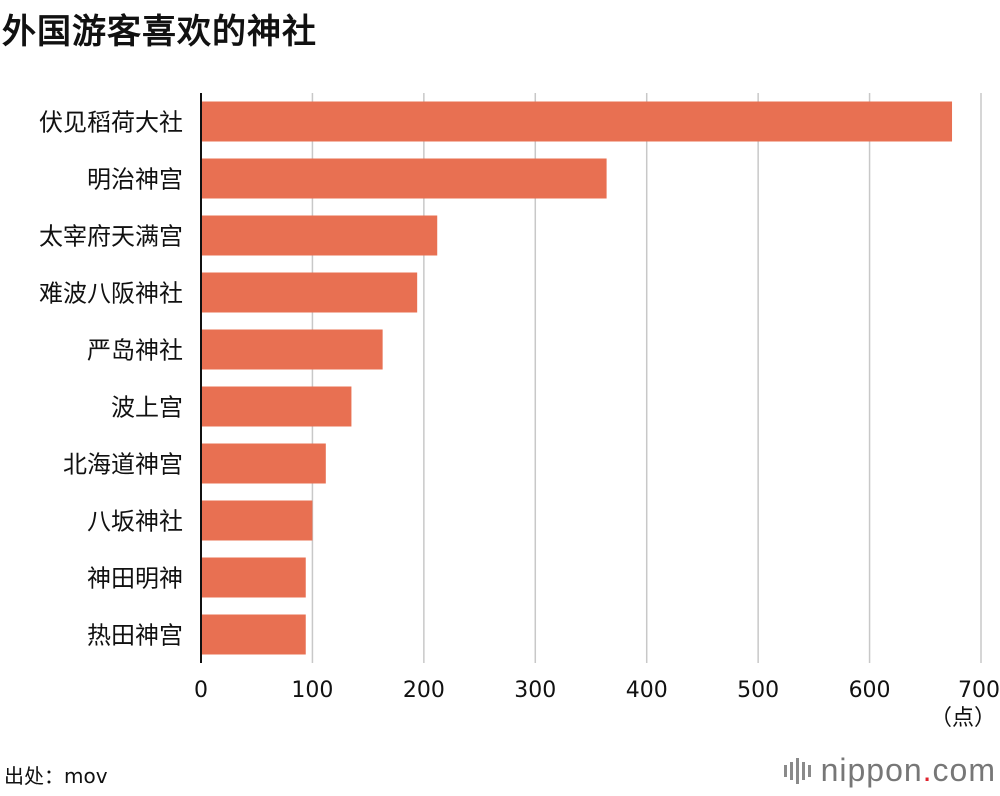  I want to click on x-tick-label: 0, so click(201, 690).